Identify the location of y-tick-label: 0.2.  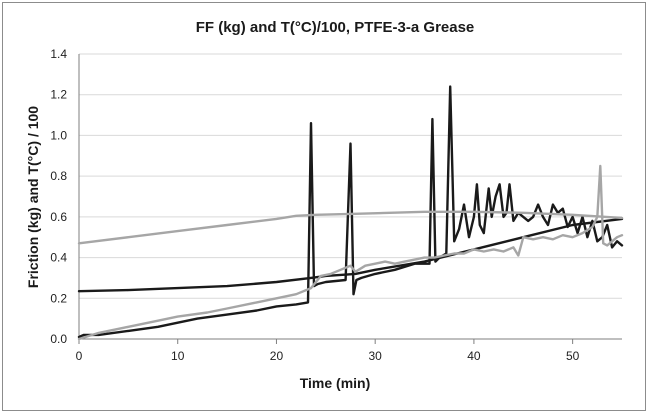
(58, 298).